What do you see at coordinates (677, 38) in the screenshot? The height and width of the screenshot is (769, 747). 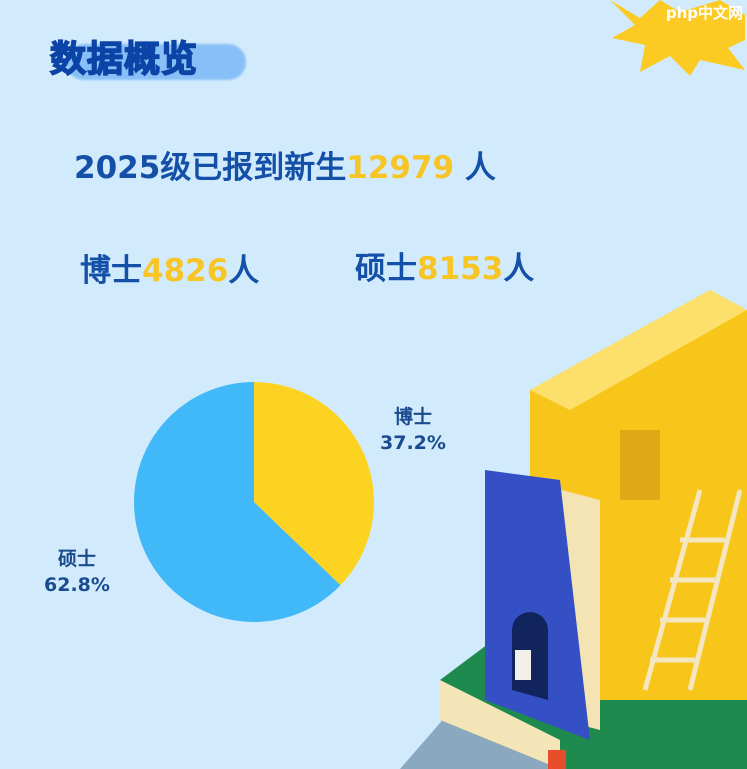 I see `sun-icon` at bounding box center [677, 38].